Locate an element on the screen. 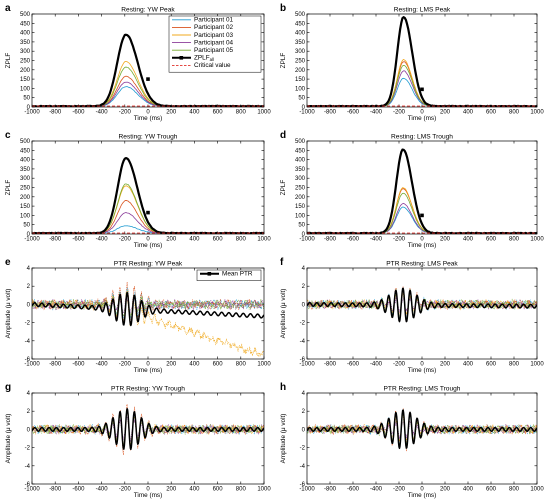 This screenshot has height=500, width=550. legend-entry: ZPLFall is located at coordinates (204, 59).